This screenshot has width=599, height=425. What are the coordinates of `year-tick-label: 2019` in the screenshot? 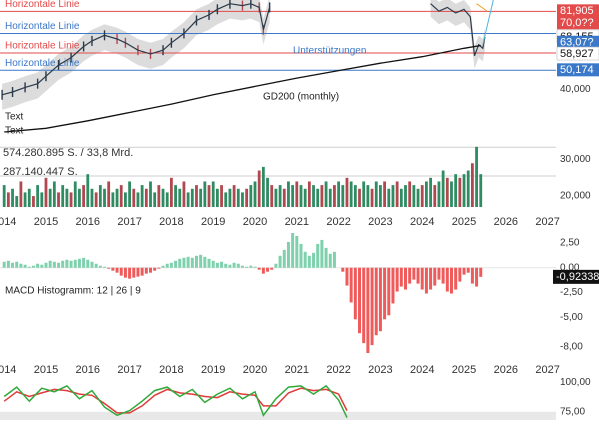 It's located at (213, 222).